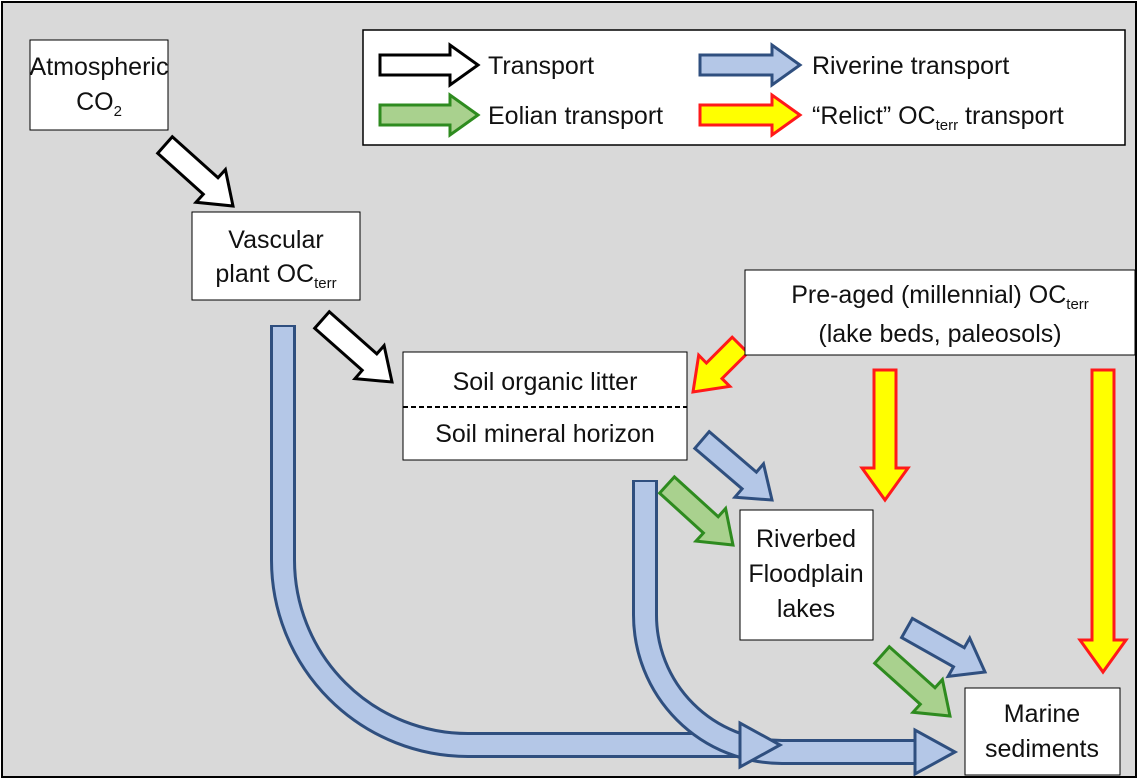 The height and width of the screenshot is (784, 1138). What do you see at coordinates (118, 111) in the screenshot?
I see `subscript: 2` at bounding box center [118, 111].